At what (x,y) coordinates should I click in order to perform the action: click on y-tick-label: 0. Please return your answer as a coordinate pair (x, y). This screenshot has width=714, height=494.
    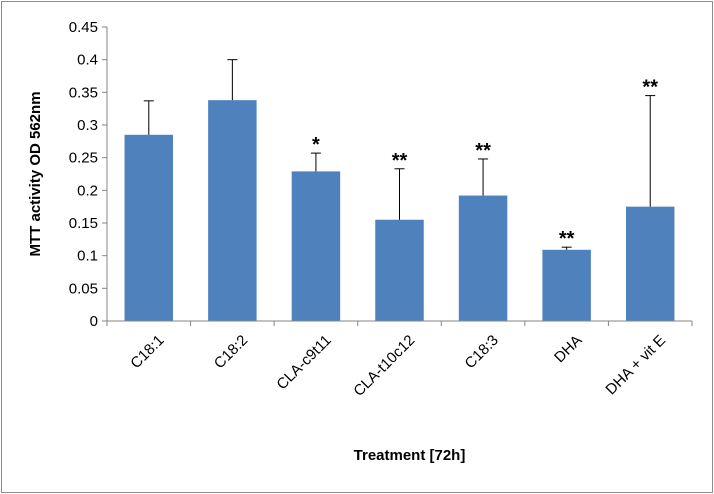
    Looking at the image, I should click on (94, 321).